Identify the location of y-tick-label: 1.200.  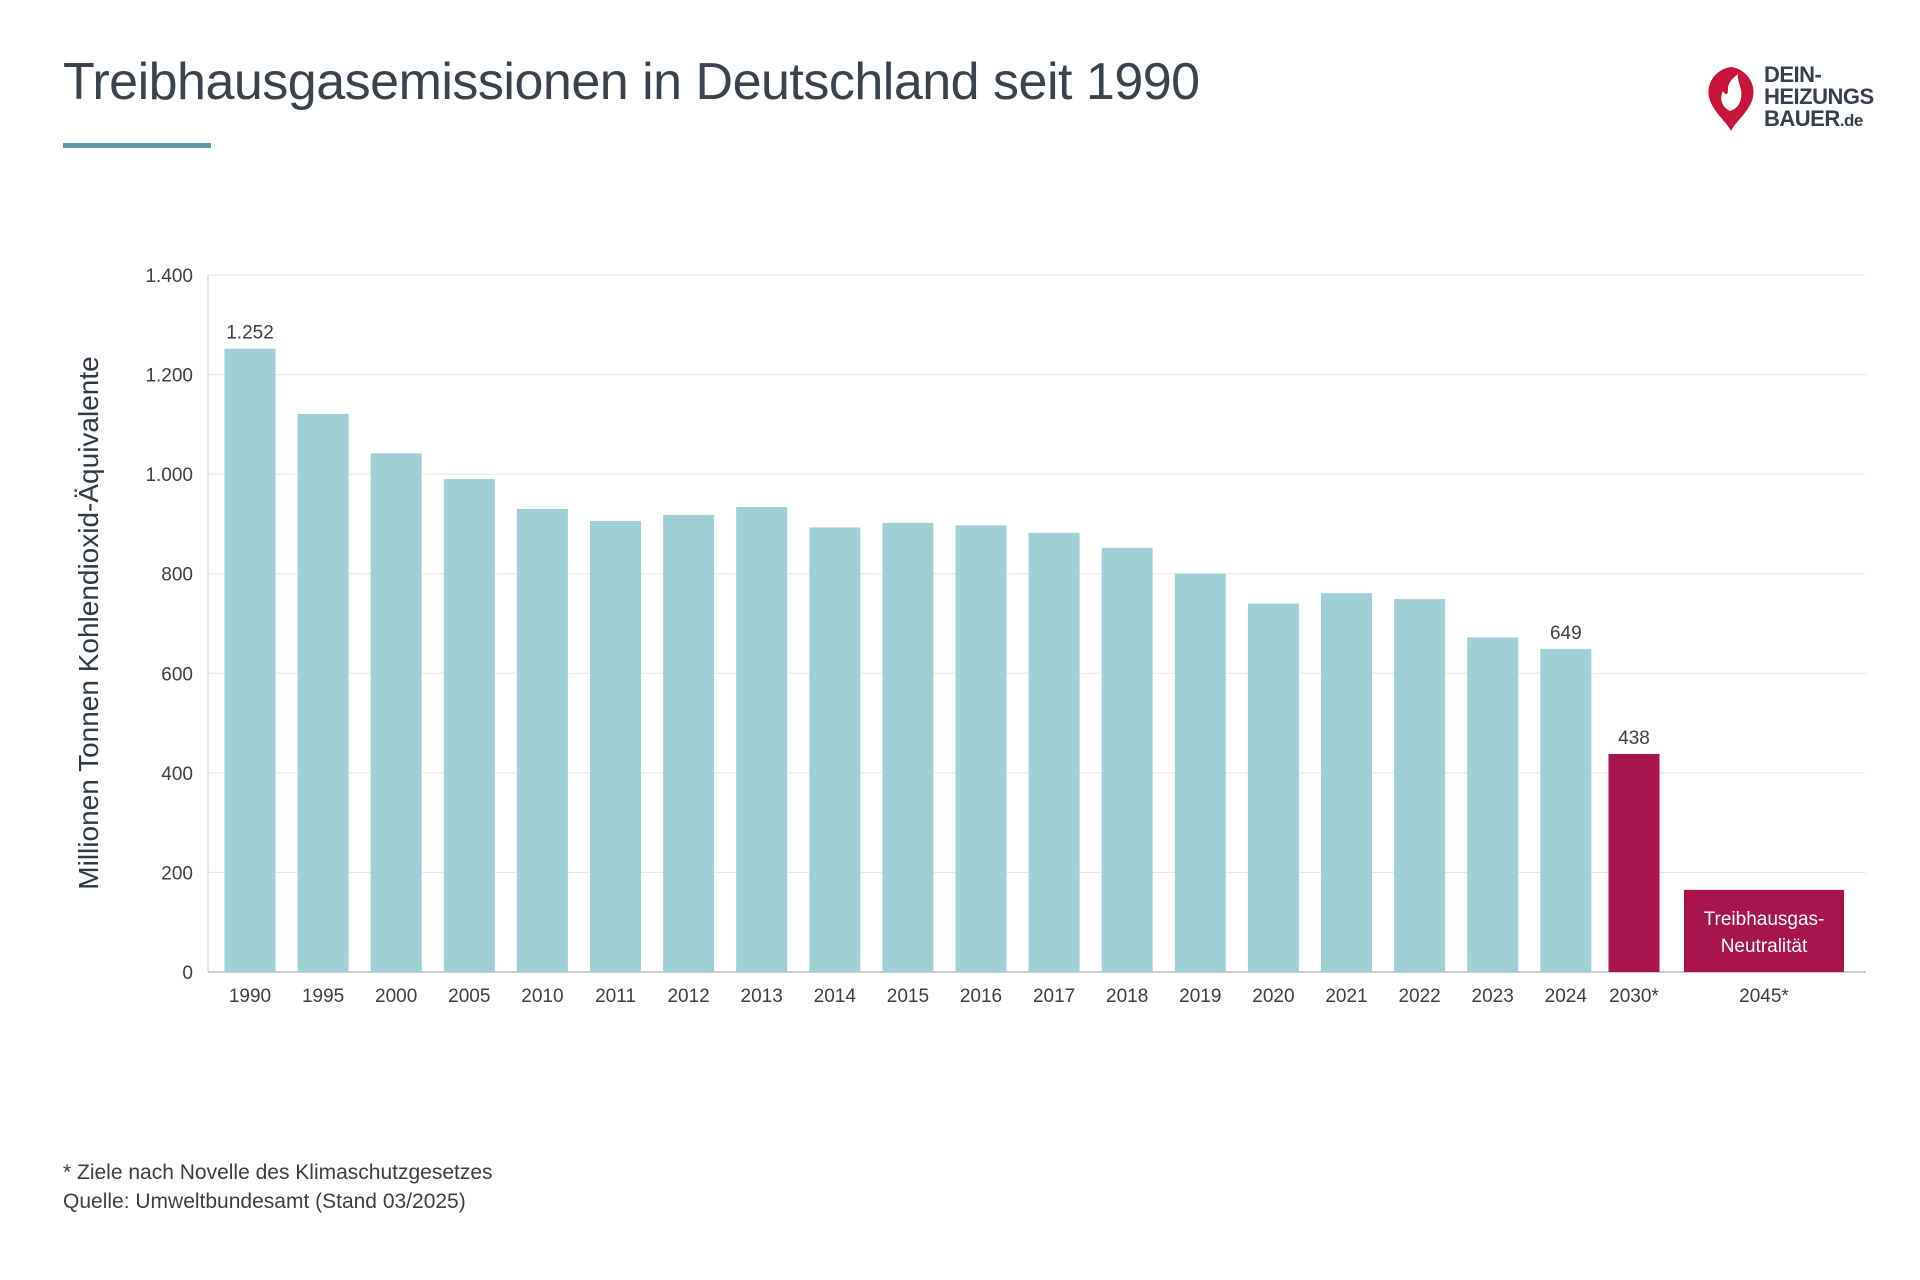
(169, 376).